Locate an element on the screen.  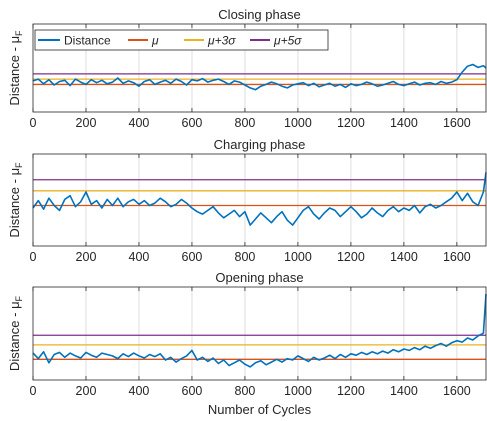
panel-title: Opening phase is located at coordinates (259, 277).